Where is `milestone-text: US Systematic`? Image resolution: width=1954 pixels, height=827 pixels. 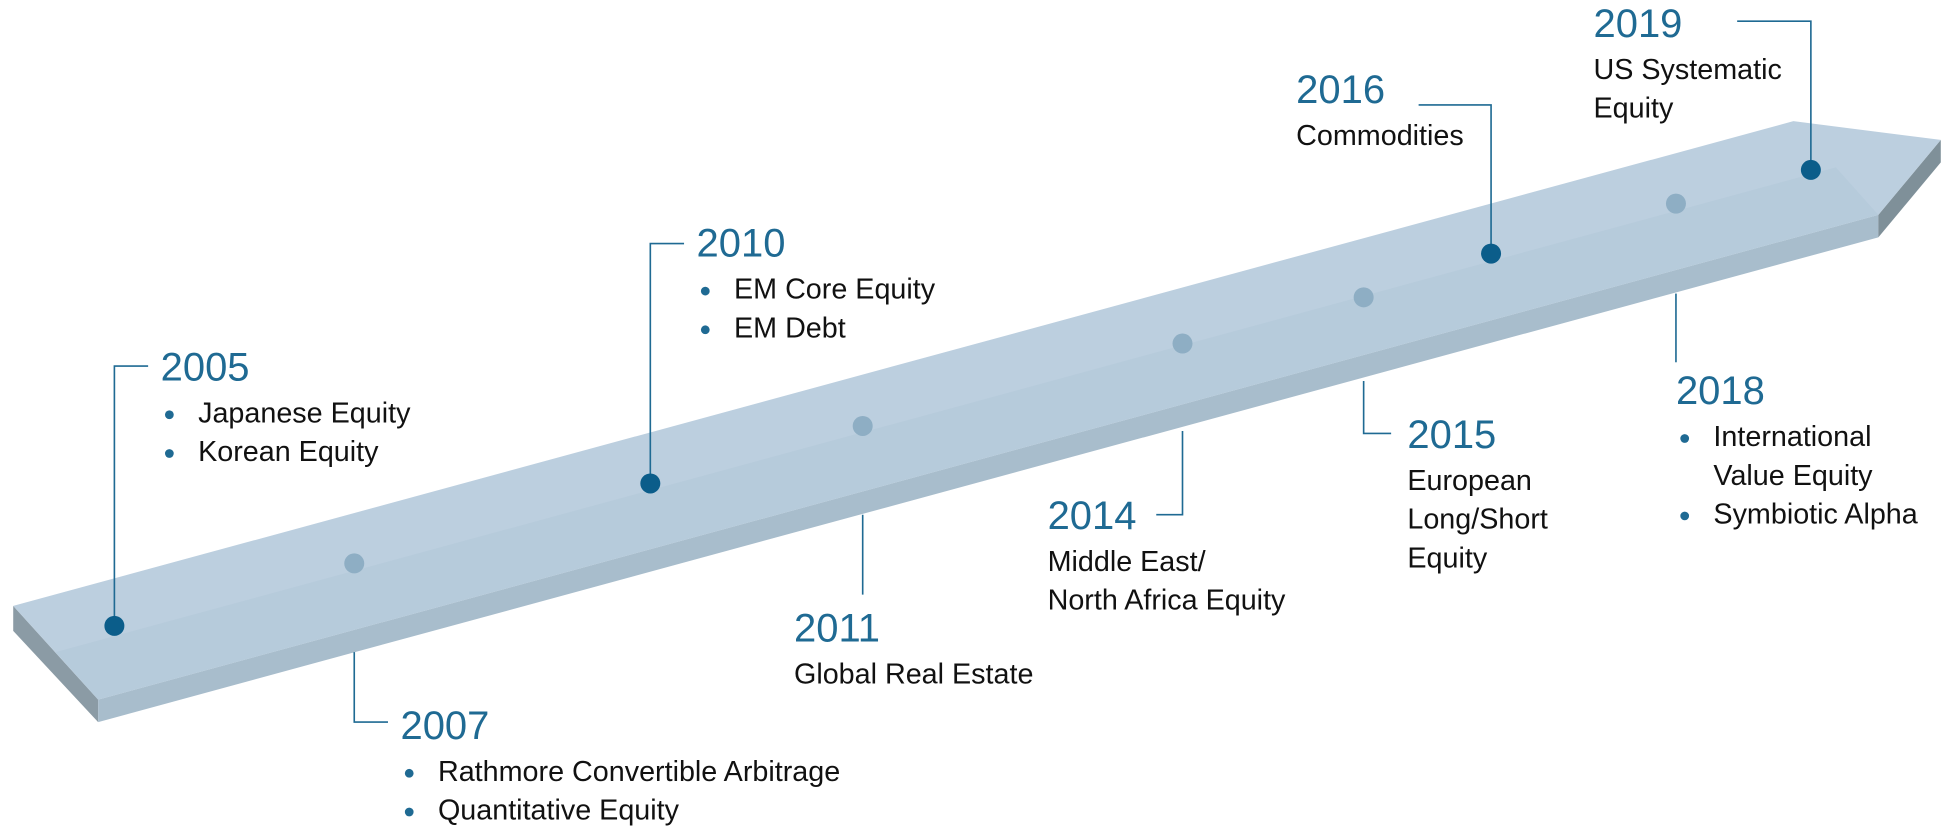 milestone-text: US Systematic is located at coordinates (1688, 70).